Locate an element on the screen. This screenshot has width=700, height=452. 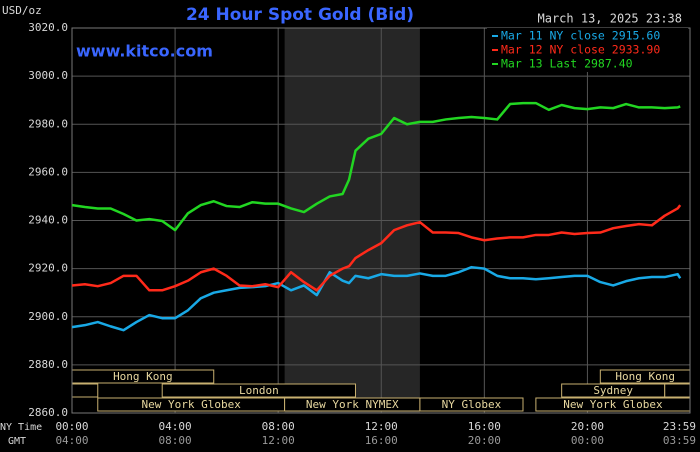
x2-tick-label: 00:00 is located at coordinates (587, 440).